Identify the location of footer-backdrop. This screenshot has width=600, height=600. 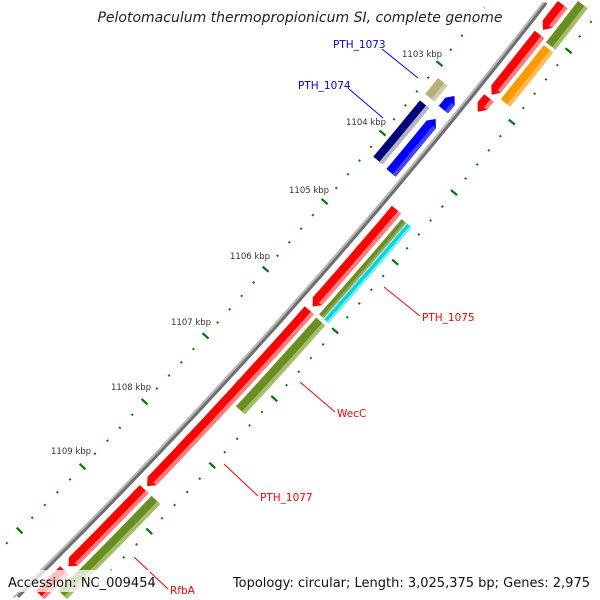
(77, 581).